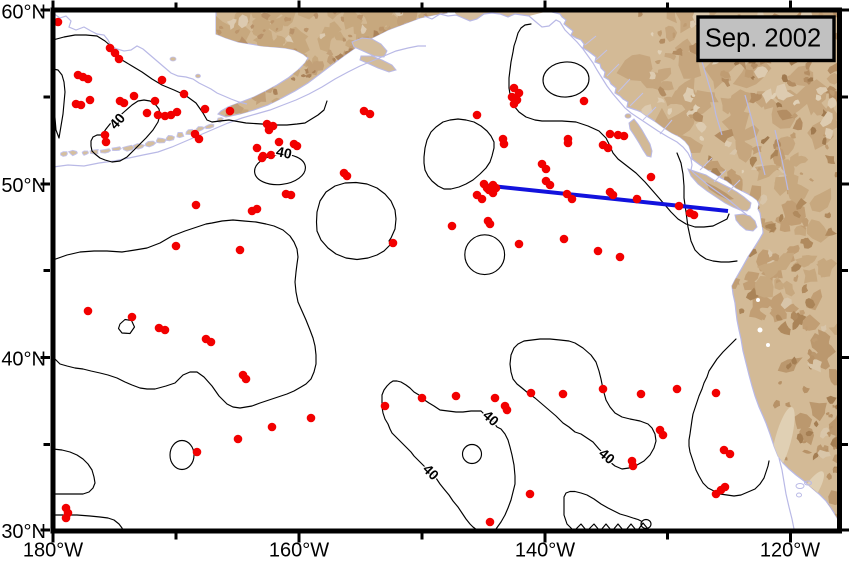  I want to click on svg-text: 50°N, so click(23, 186).